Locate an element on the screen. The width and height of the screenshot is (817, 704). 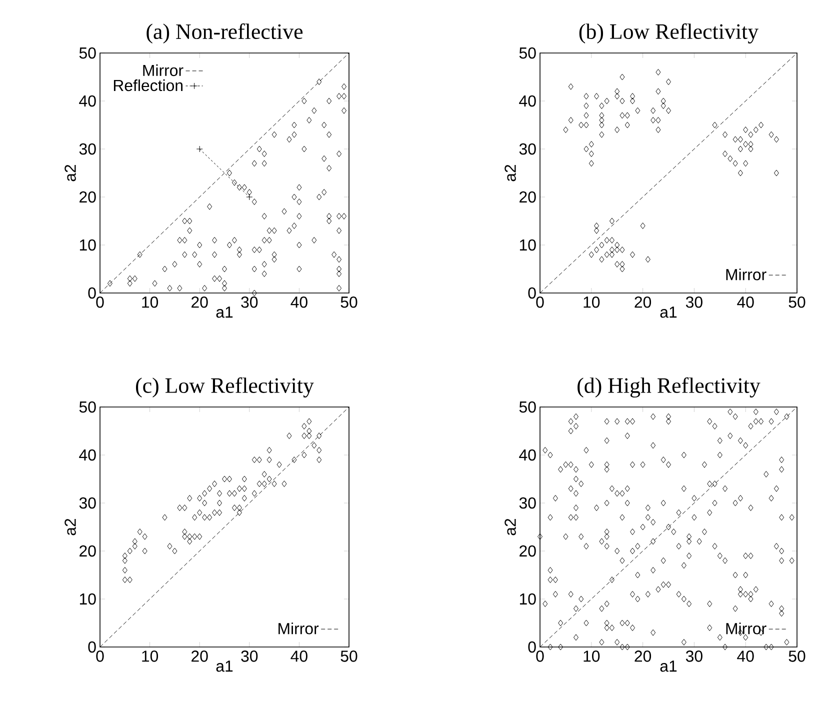
chart-title: (b) Low Reflectivity is located at coordinates (669, 33).